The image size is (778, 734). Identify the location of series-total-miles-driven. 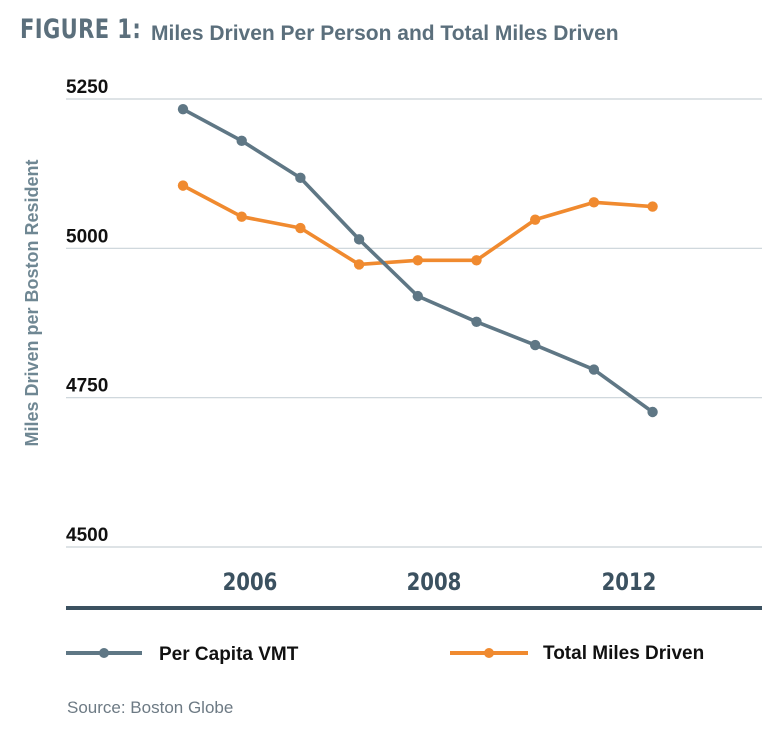
(417, 225).